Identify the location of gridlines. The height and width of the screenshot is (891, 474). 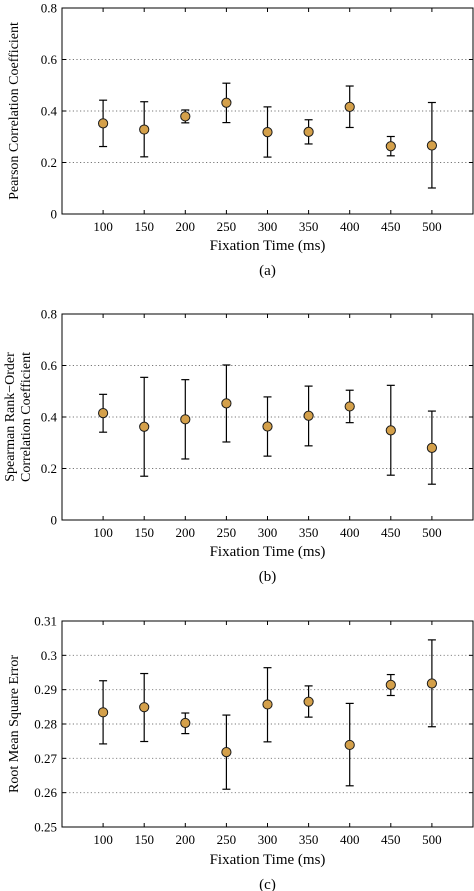
(267, 724).